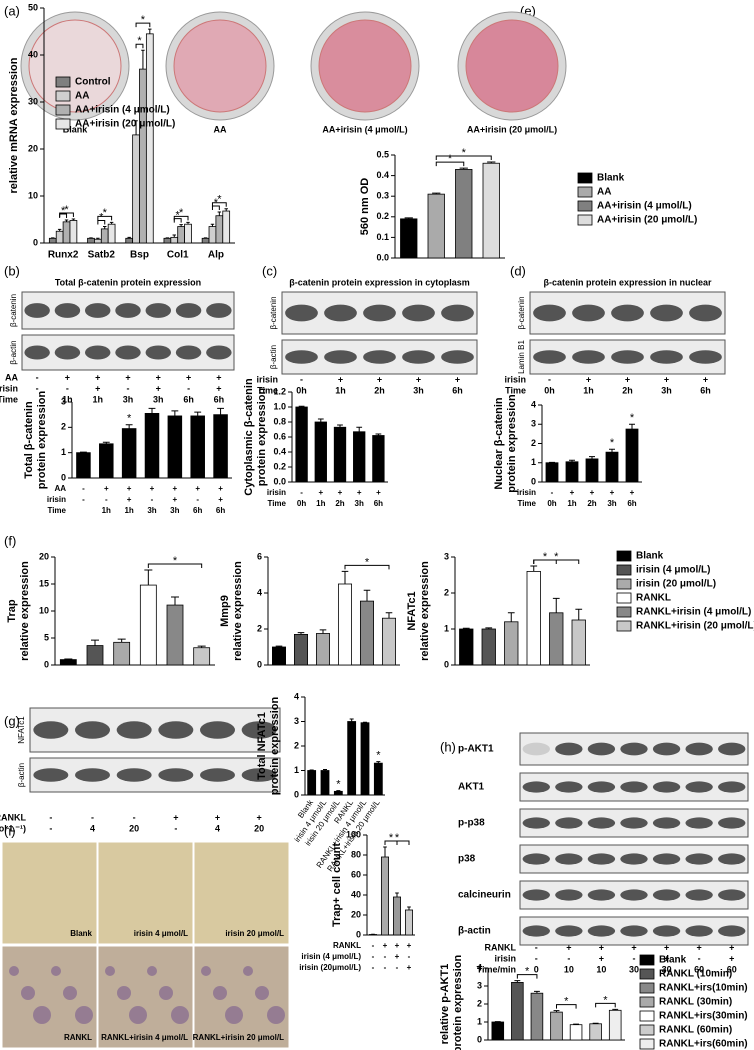 The image size is (754, 1050). What do you see at coordinates (279, 451) in the screenshot?
I see `y-tick-label: 0.4` at bounding box center [279, 451].